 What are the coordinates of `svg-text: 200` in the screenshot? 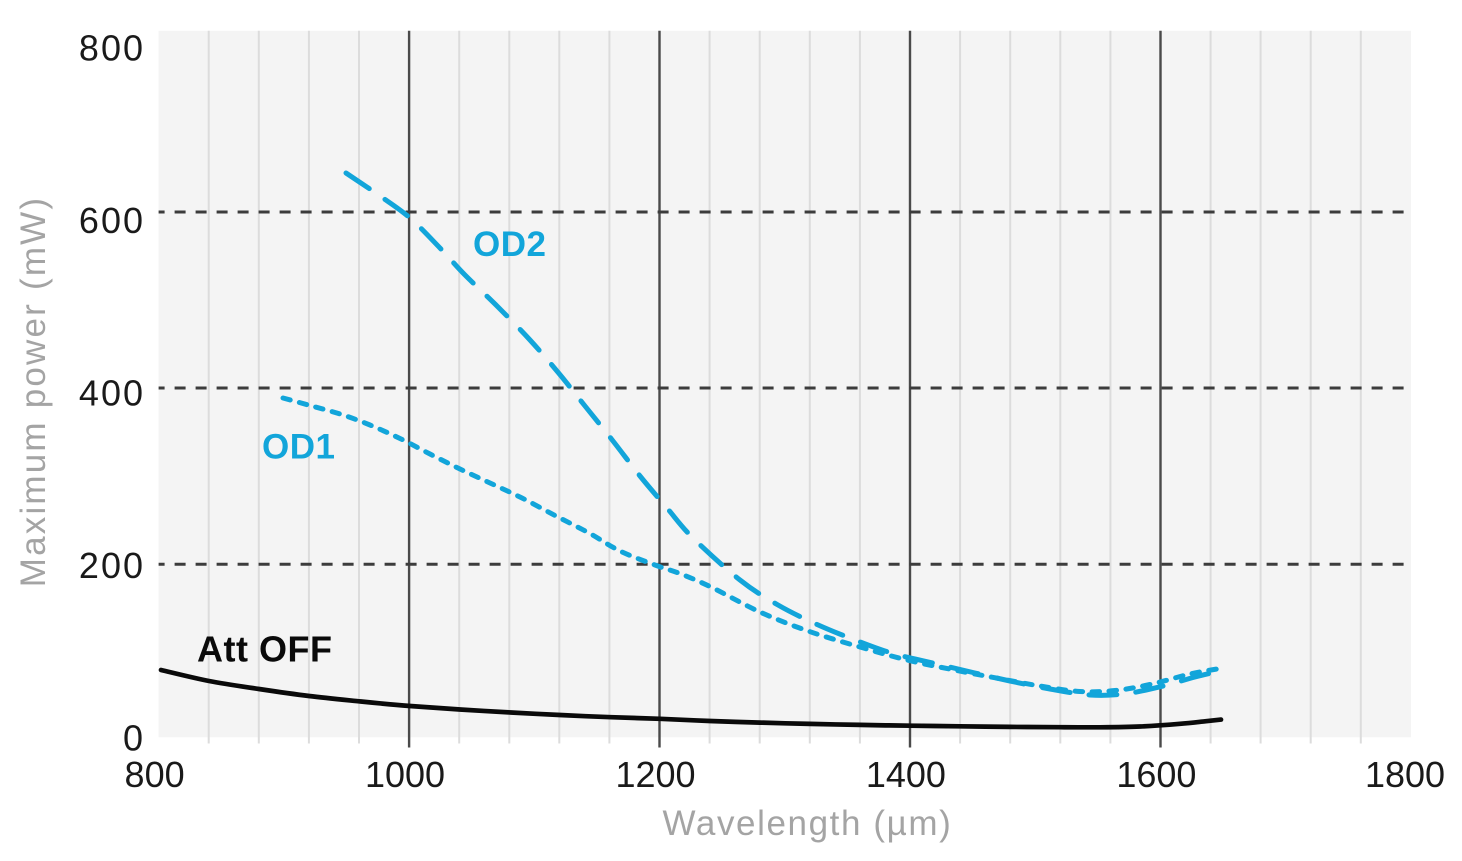 It's located at (112, 565).